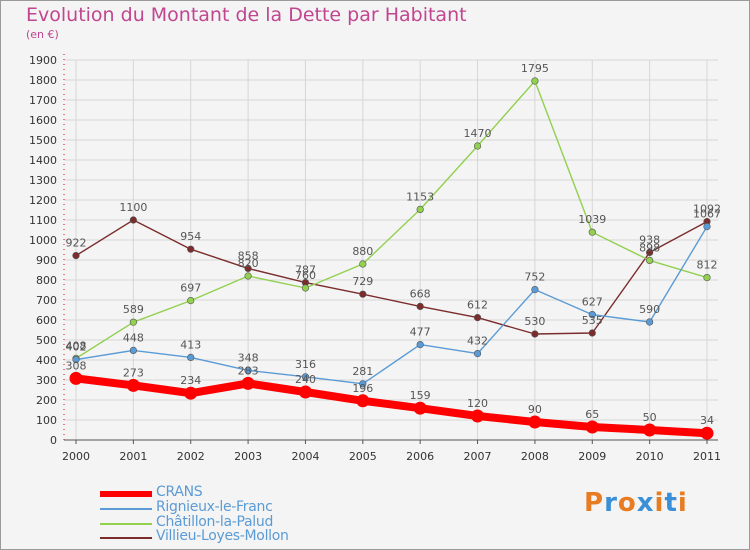 Image resolution: width=750 pixels, height=550 pixels. What do you see at coordinates (534, 277) in the screenshot?
I see `data-label: 752` at bounding box center [534, 277].